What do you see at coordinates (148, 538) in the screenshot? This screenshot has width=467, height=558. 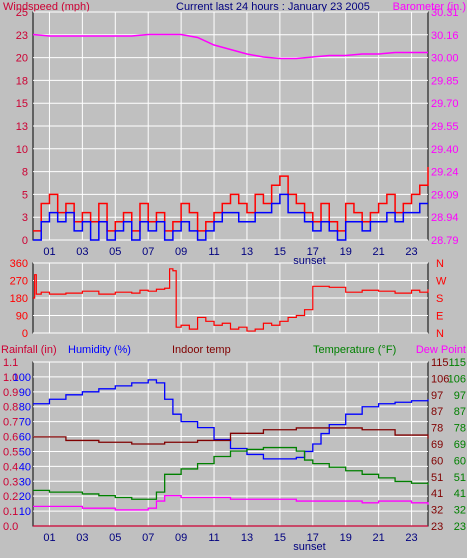 I see `hour-tick-label: 07` at bounding box center [148, 538].